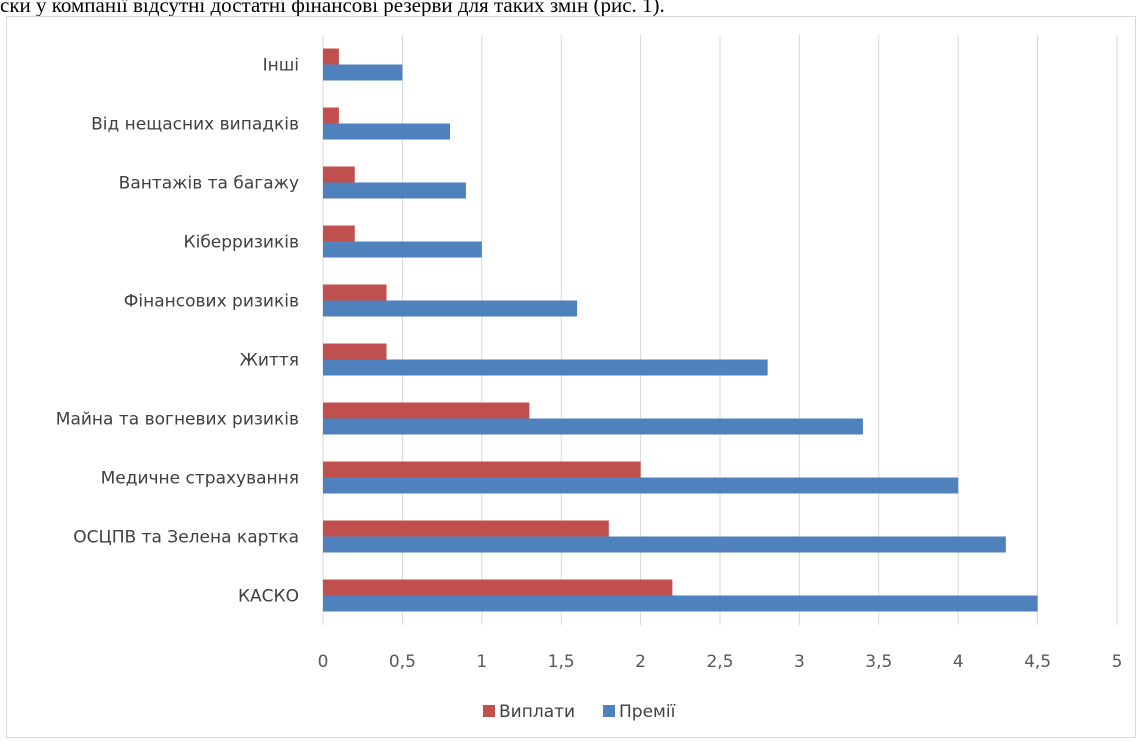  Describe the element at coordinates (209, 184) in the screenshot. I see `category-label: Вантажів та багажу` at that location.